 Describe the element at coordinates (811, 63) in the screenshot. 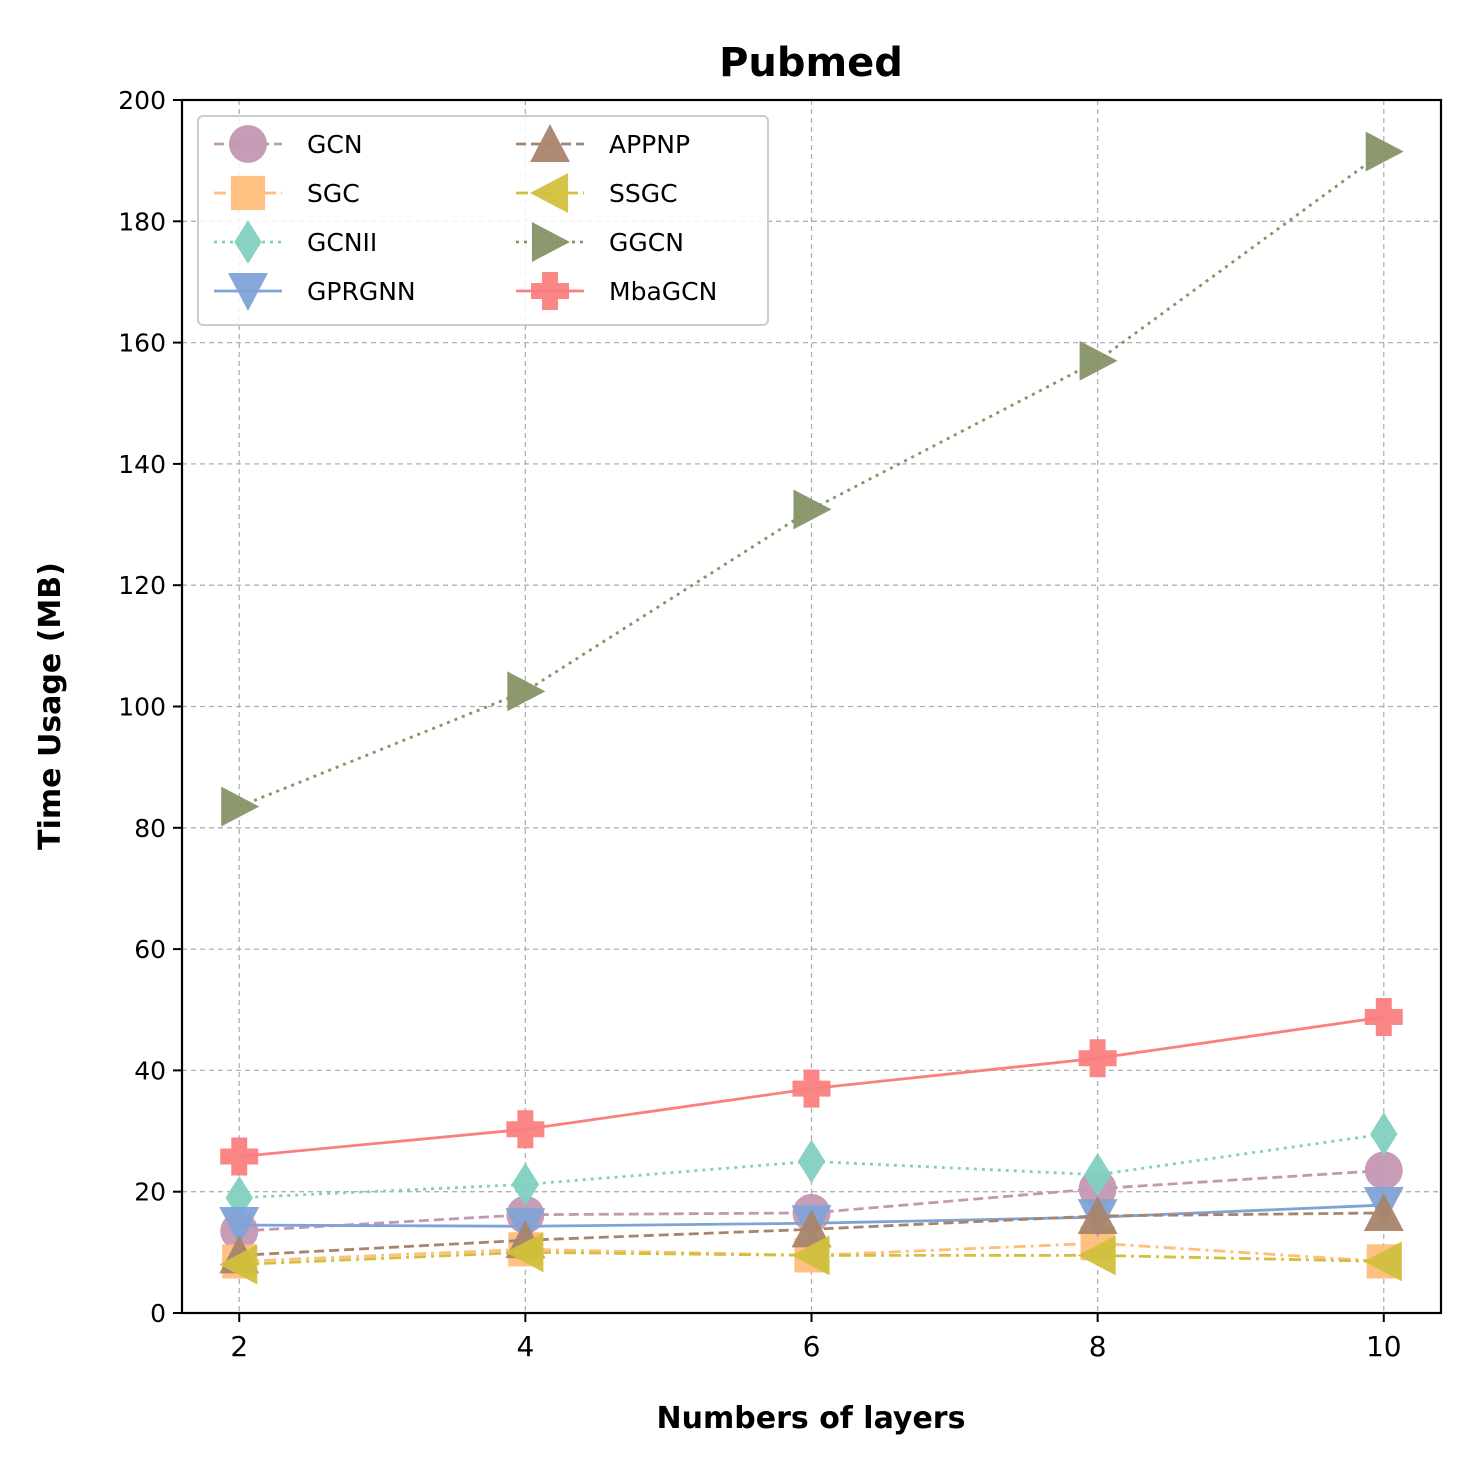

I see `chart-title: Pubmed` at that location.